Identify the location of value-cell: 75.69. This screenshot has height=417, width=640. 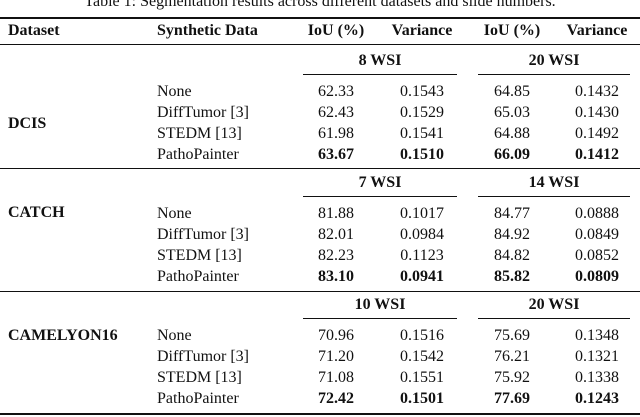
(512, 335).